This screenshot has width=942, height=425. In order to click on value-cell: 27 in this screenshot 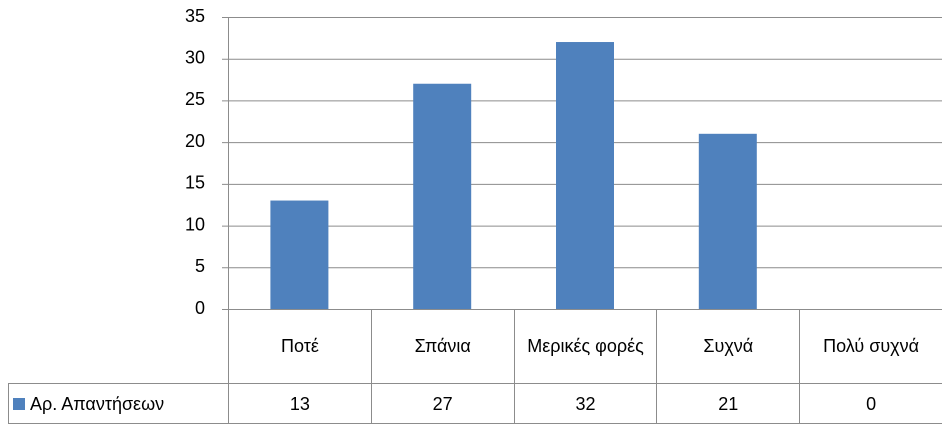, I will do `click(442, 403)`.